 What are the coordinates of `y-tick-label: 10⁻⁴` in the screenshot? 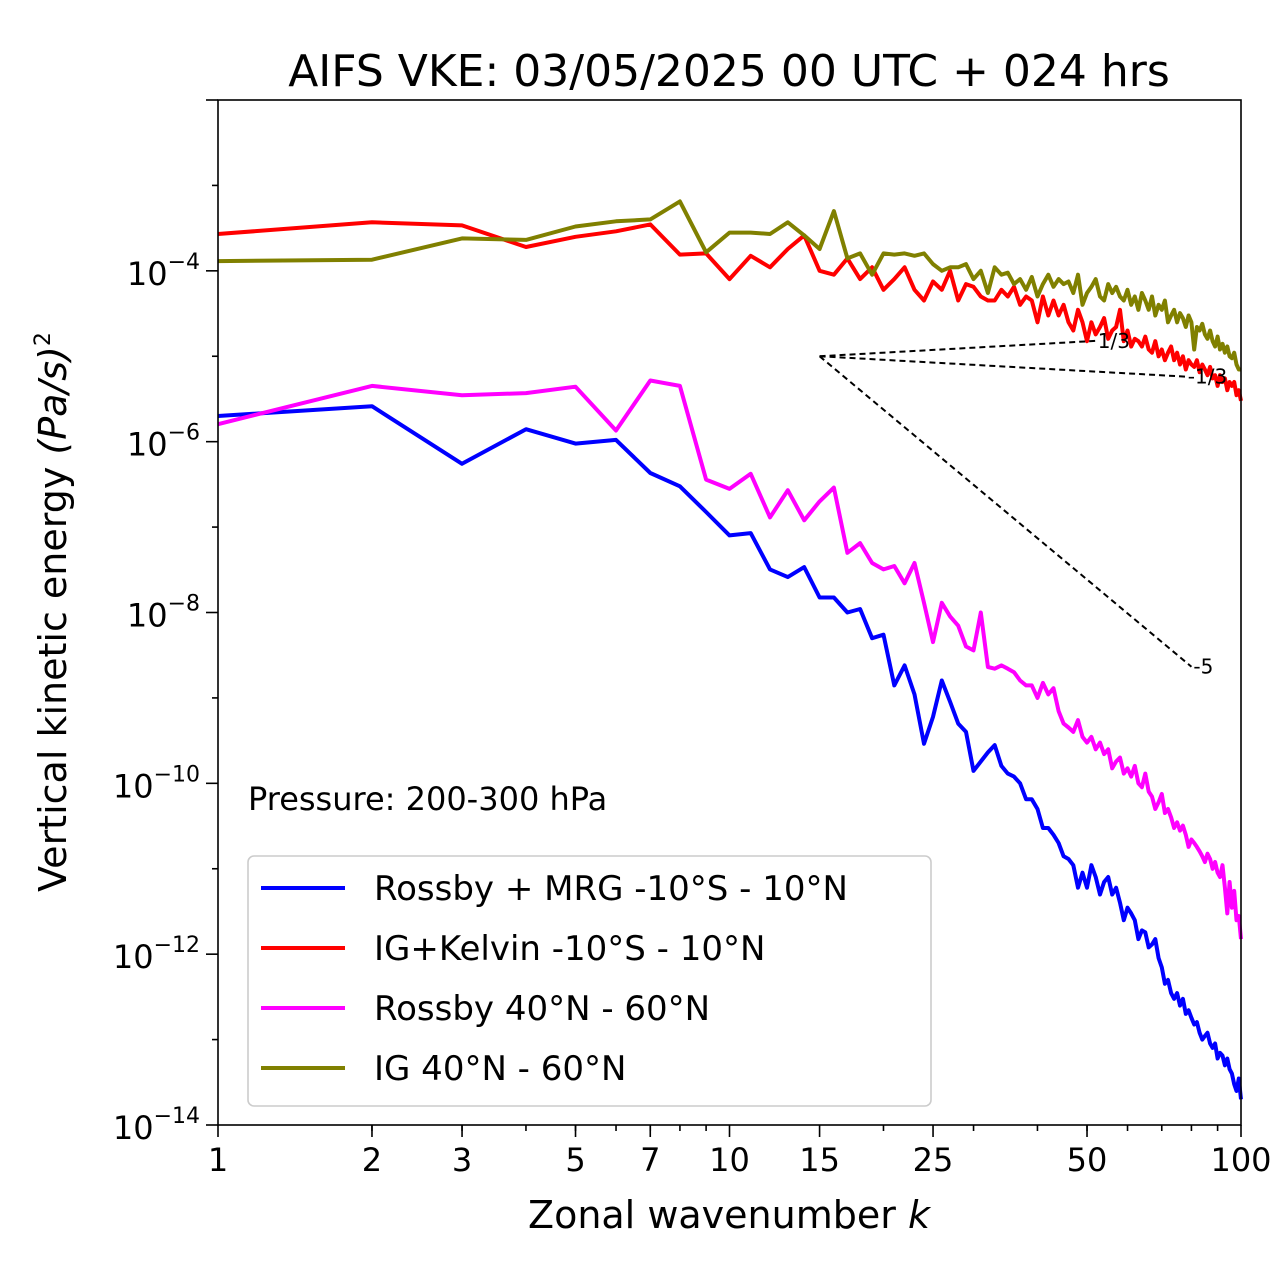 It's located at (163, 271).